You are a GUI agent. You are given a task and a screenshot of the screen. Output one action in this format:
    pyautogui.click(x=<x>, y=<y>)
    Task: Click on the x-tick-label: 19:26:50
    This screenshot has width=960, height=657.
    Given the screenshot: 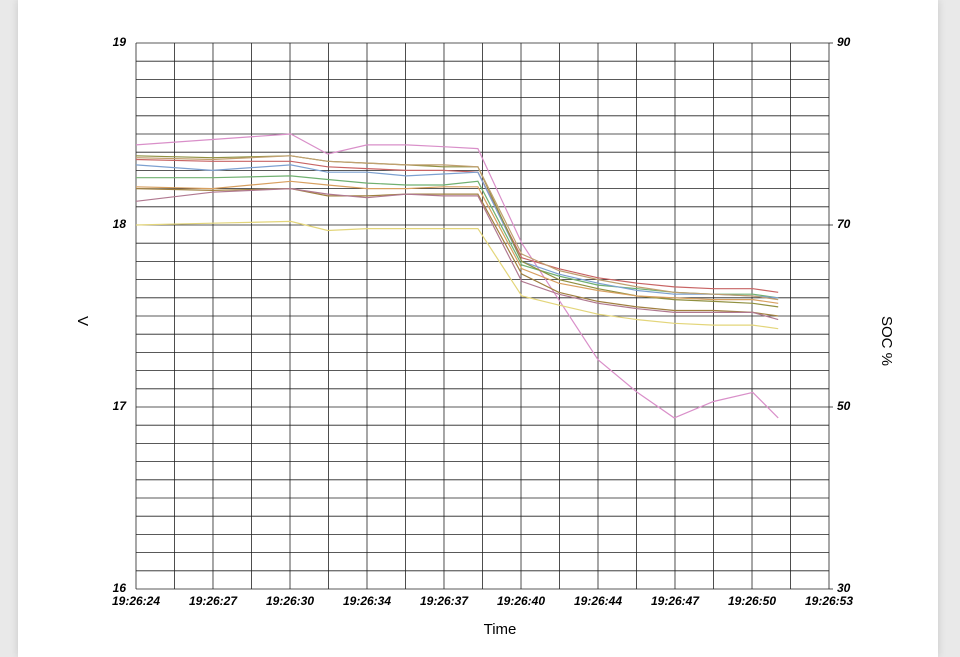 What is the action you would take?
    pyautogui.click(x=752, y=601)
    